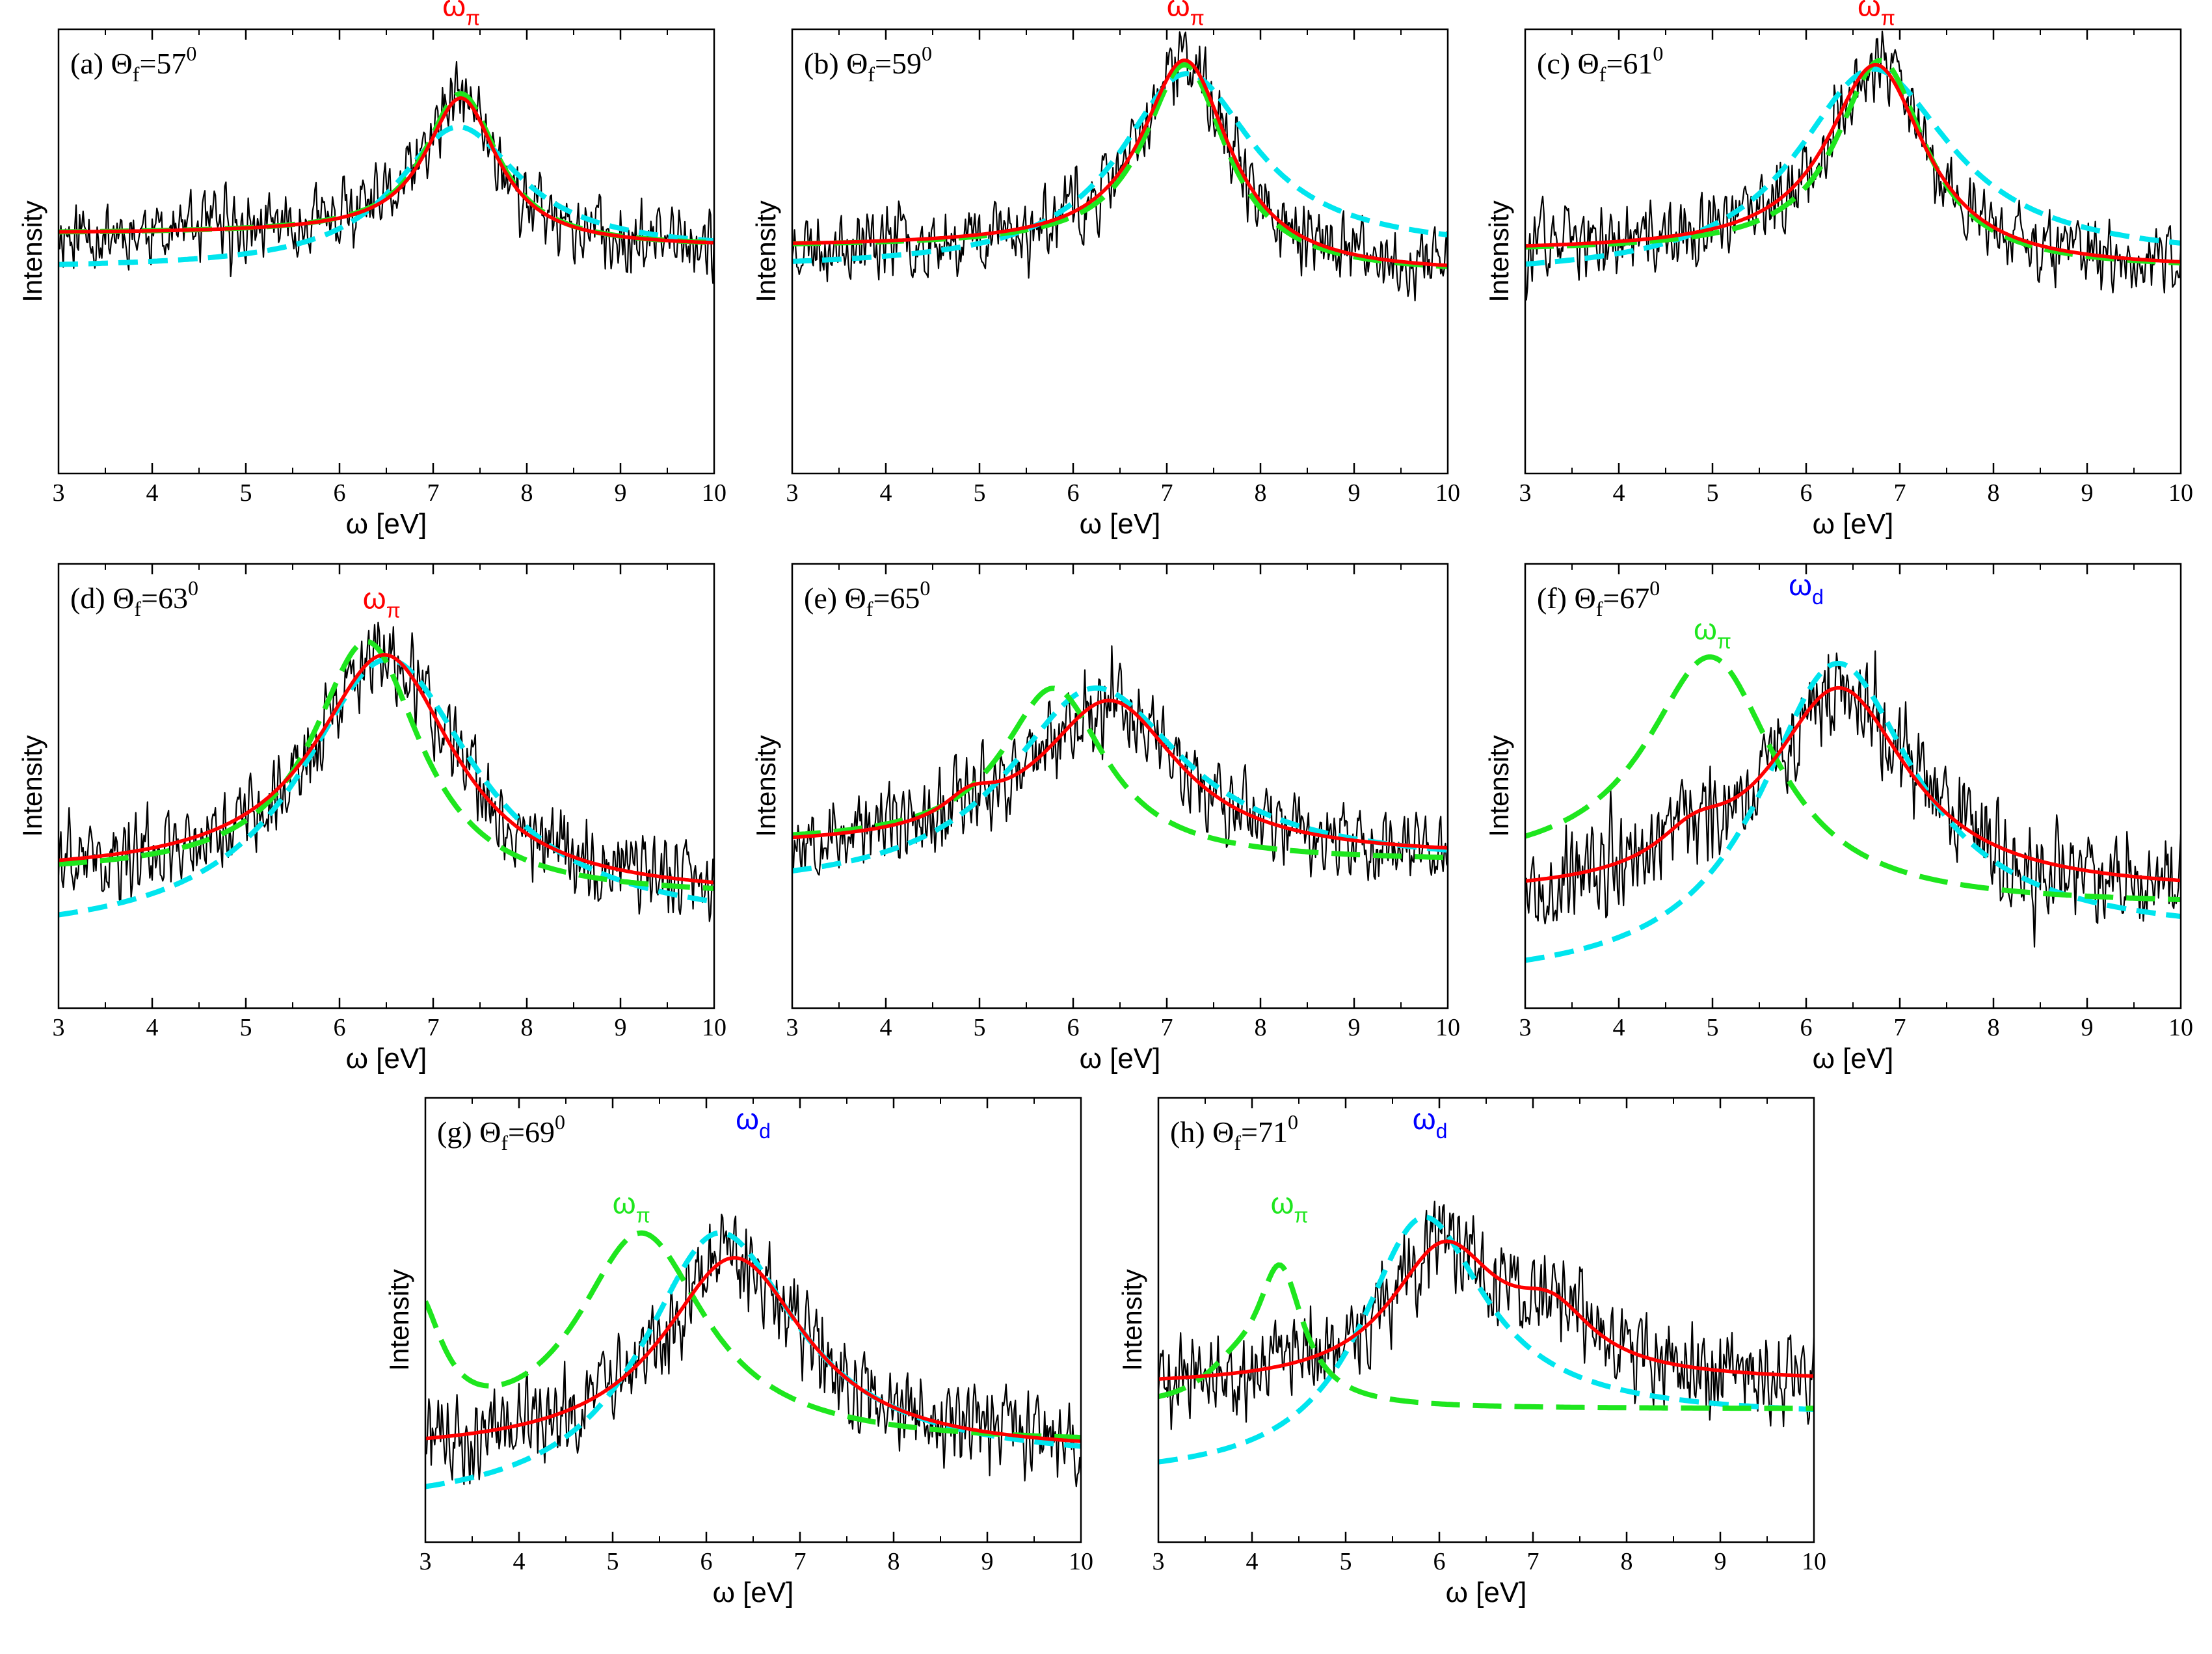 The width and height of the screenshot is (2212, 1654). Describe the element at coordinates (867, 598) in the screenshot. I see `panel-title: (e) Θf=650` at that location.